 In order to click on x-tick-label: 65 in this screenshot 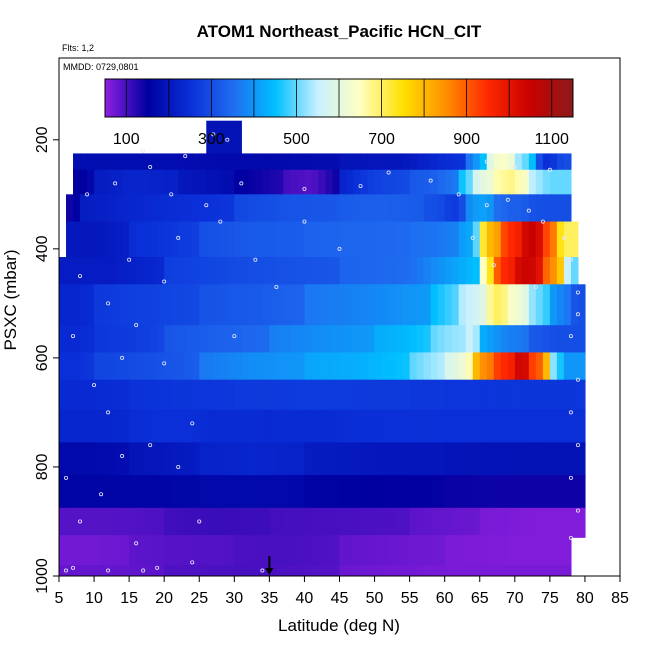, I will do `click(480, 598)`.